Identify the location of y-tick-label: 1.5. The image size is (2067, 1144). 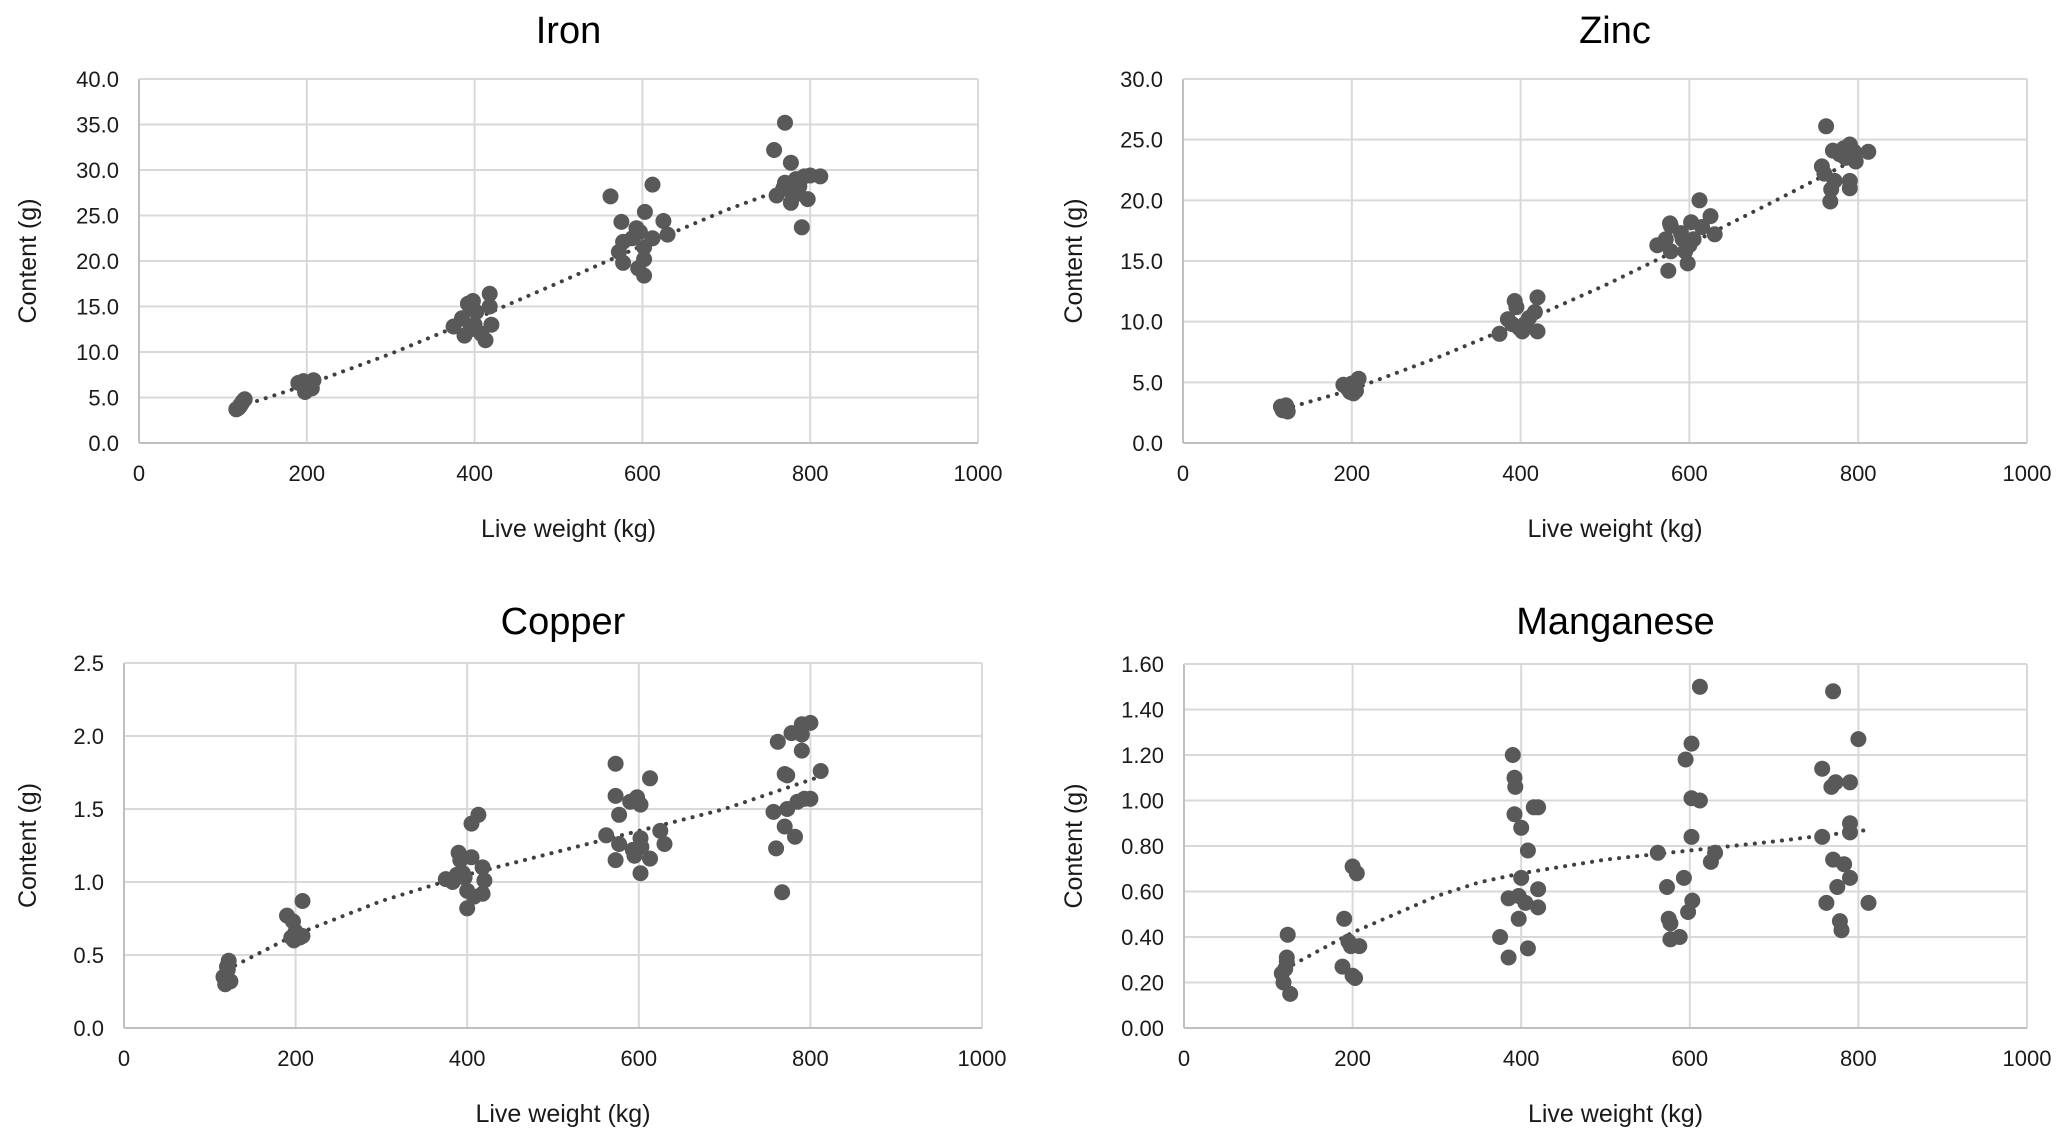
(88, 809).